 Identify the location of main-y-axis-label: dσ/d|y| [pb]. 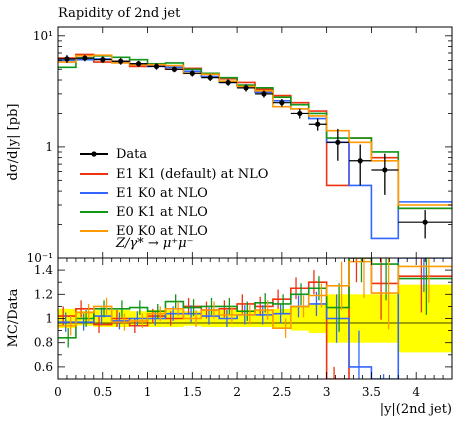
(13, 142).